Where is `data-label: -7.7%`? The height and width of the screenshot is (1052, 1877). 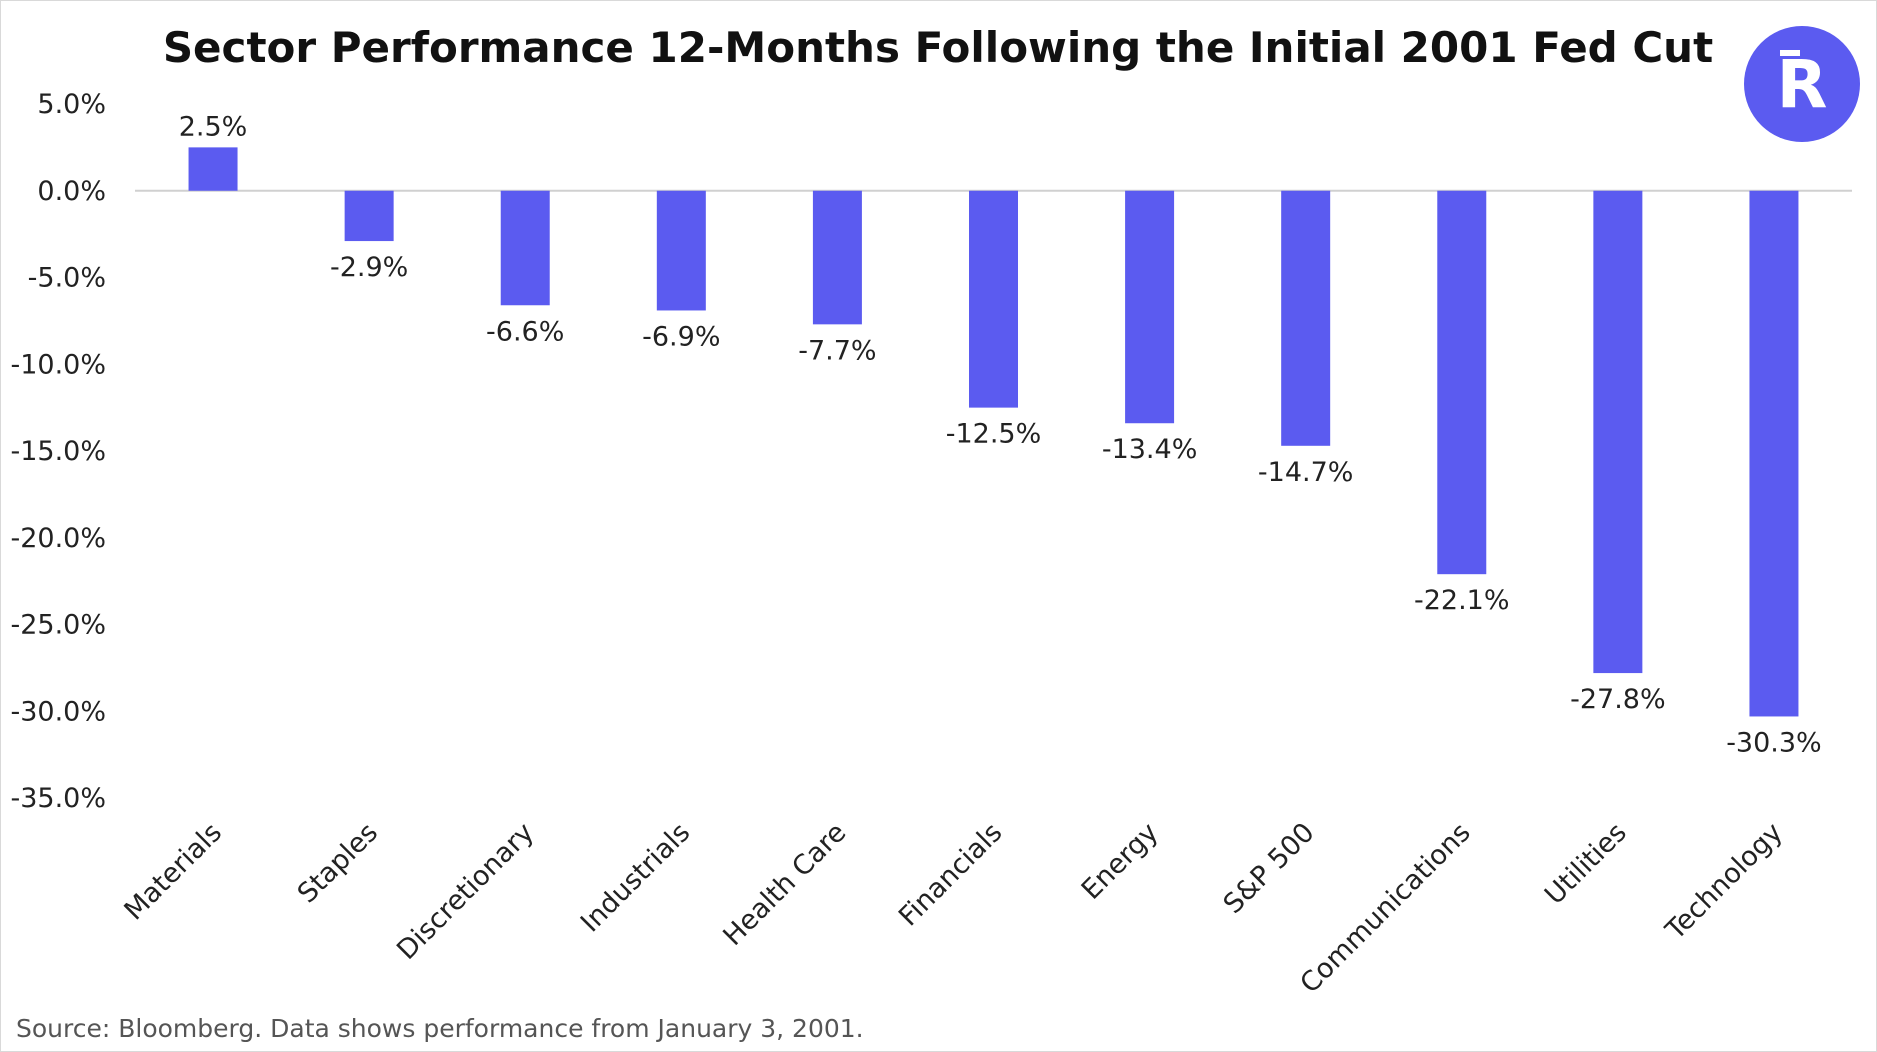 data-label: -7.7% is located at coordinates (837, 350).